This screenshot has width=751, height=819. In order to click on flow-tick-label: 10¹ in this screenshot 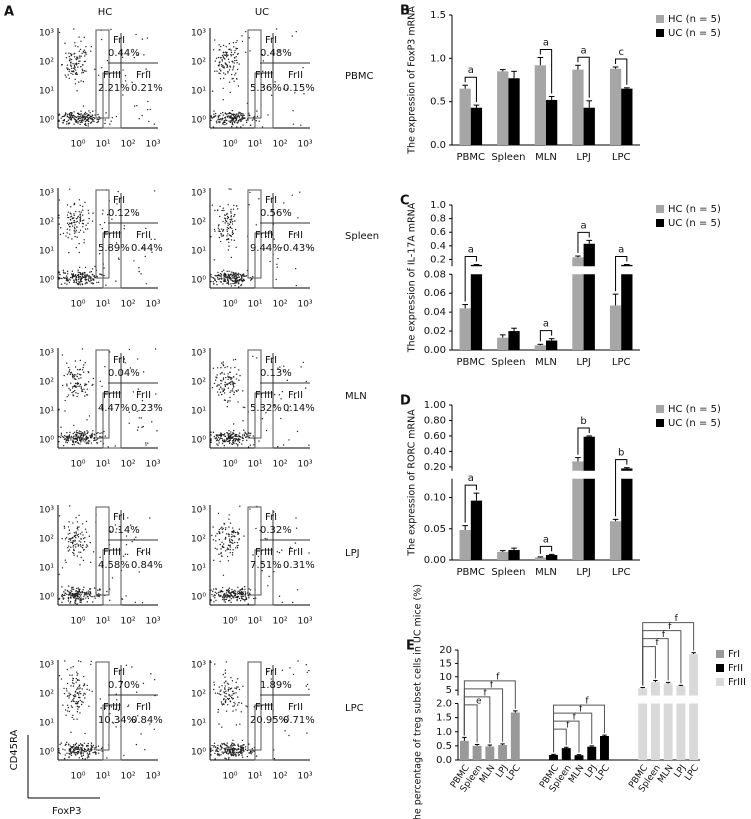, I will do `click(102, 622)`.